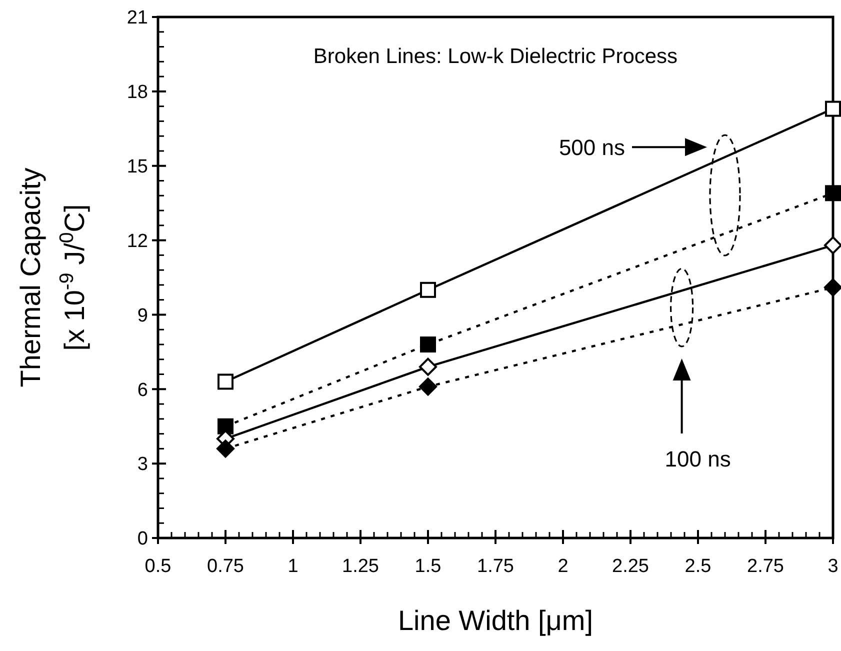 The height and width of the screenshot is (651, 841). Describe the element at coordinates (833, 566) in the screenshot. I see `x-tick-label: 3` at that location.